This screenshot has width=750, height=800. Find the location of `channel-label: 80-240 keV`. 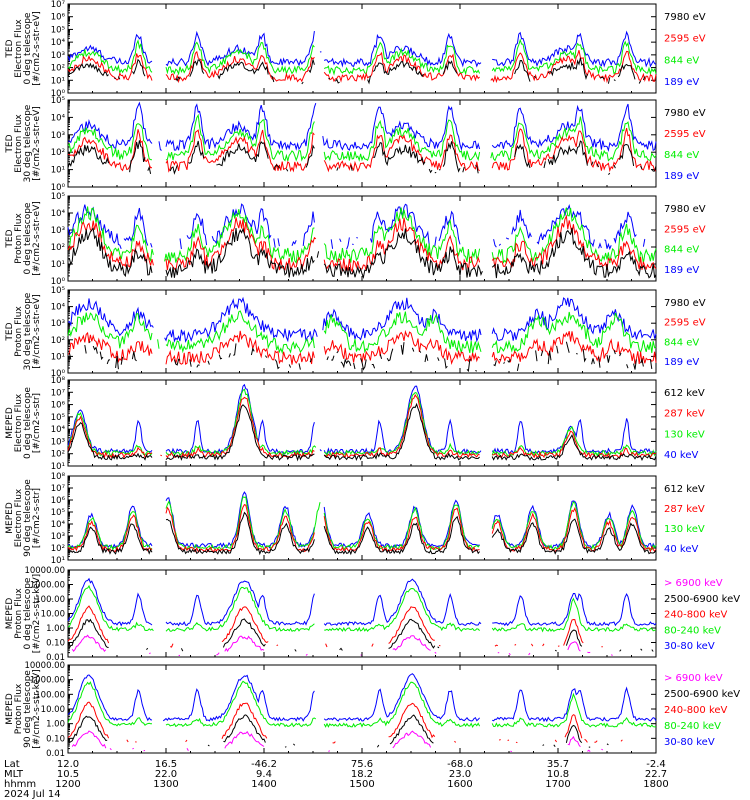

channel-label: 80-240 keV is located at coordinates (692, 630).